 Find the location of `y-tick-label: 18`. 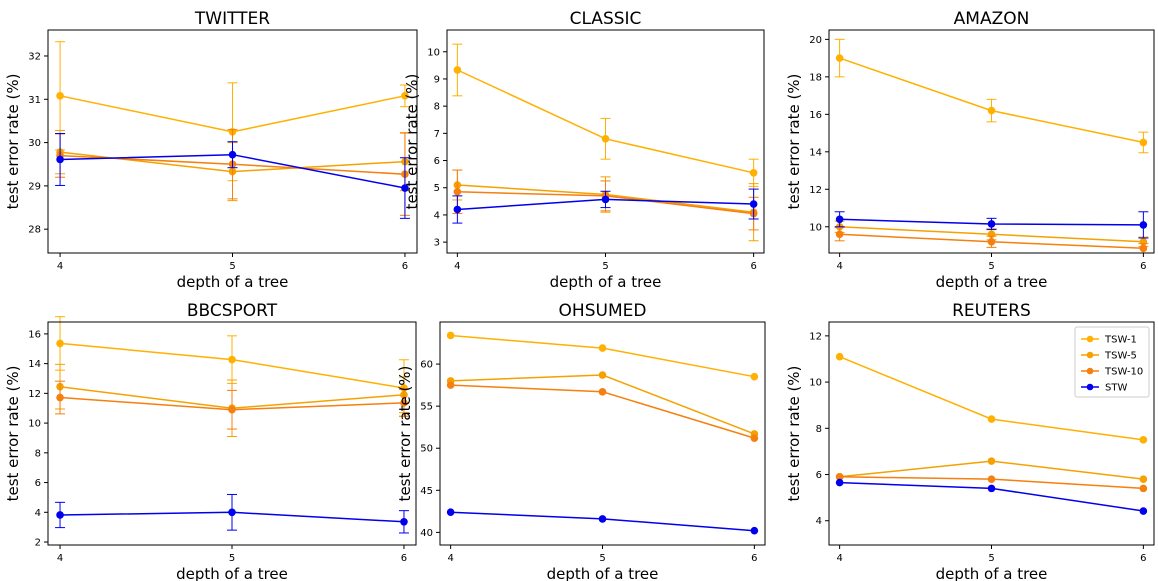

y-tick-label: 18 is located at coordinates (815, 77).